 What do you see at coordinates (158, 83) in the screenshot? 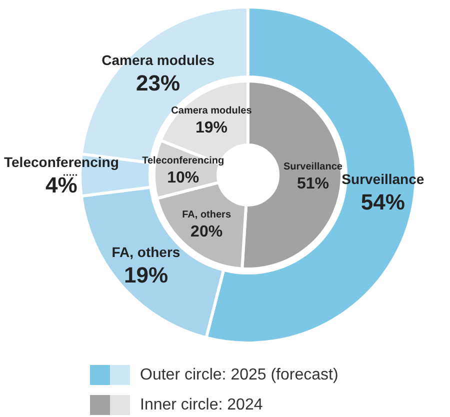
I see `data-label: 23%` at bounding box center [158, 83].